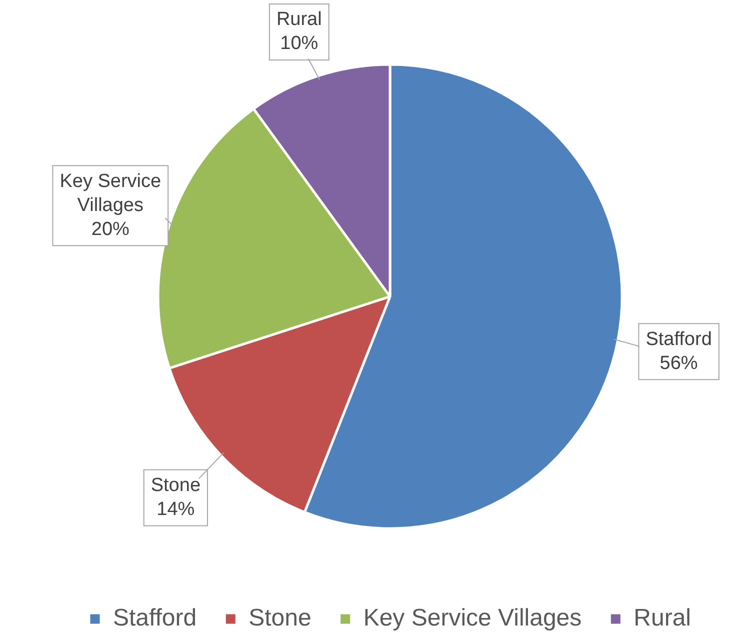  I want to click on slice-label: Stone, so click(175, 485).